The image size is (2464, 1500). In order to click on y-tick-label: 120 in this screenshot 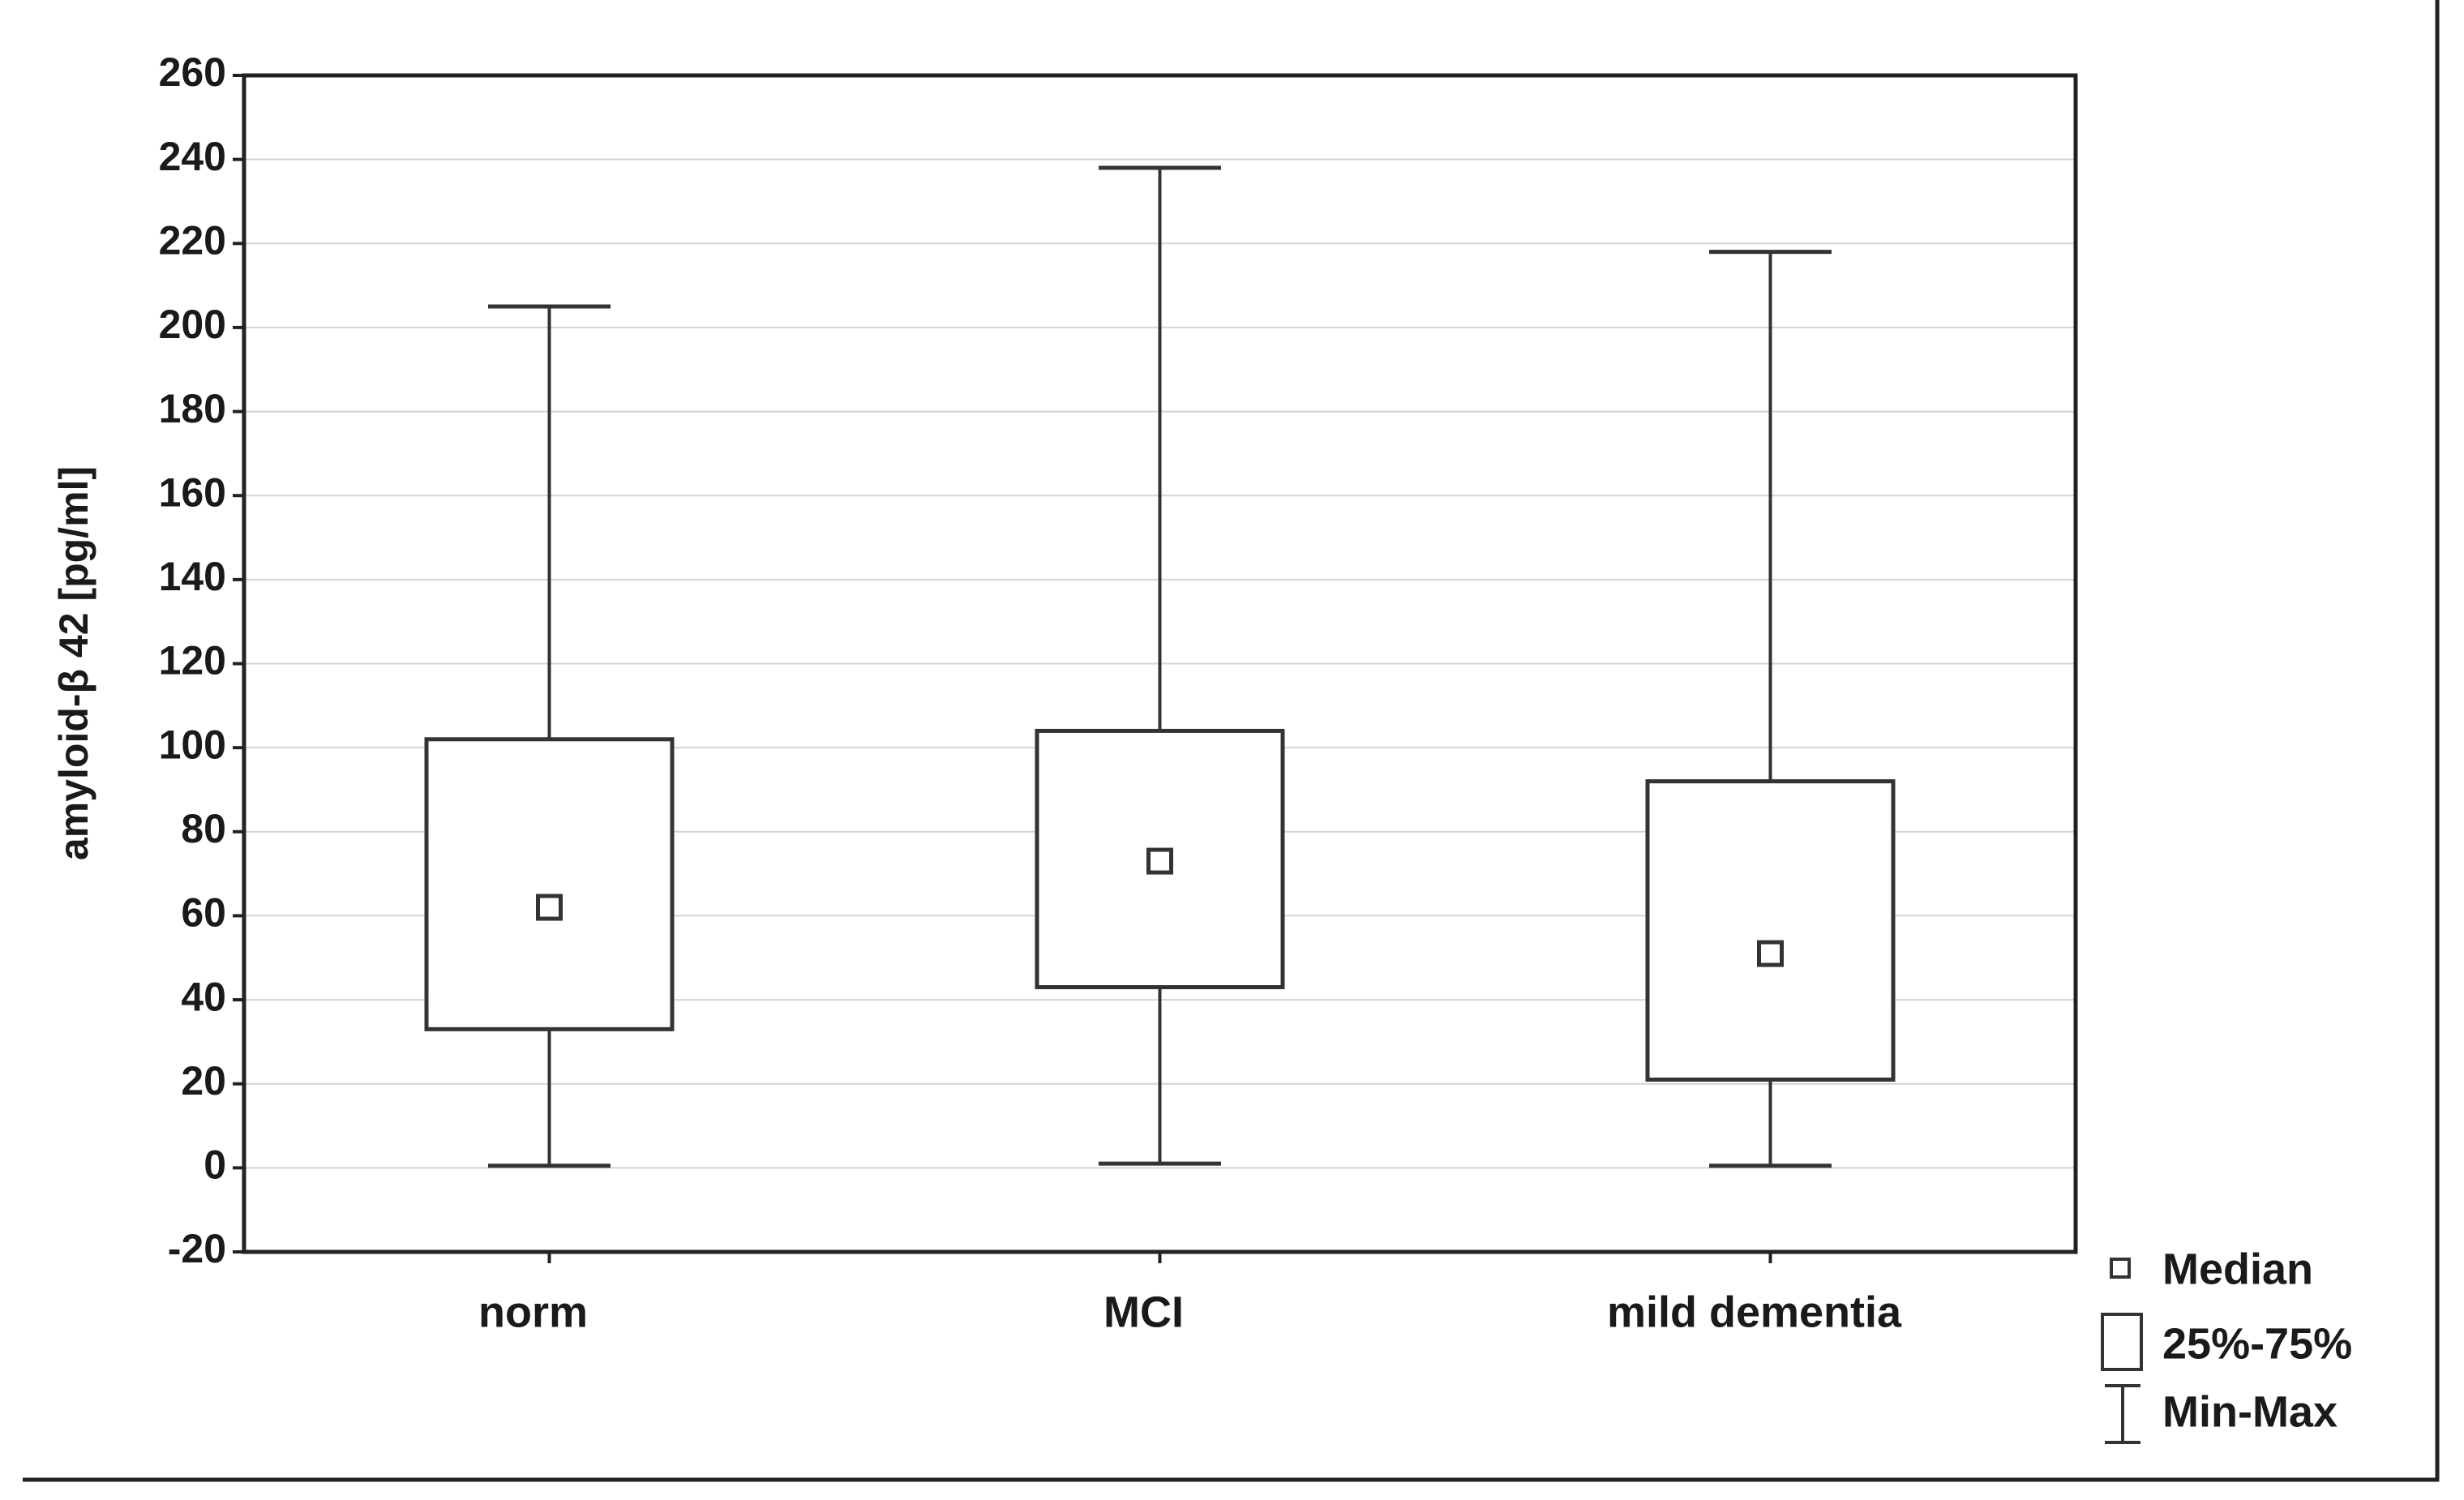, I will do `click(192, 661)`.